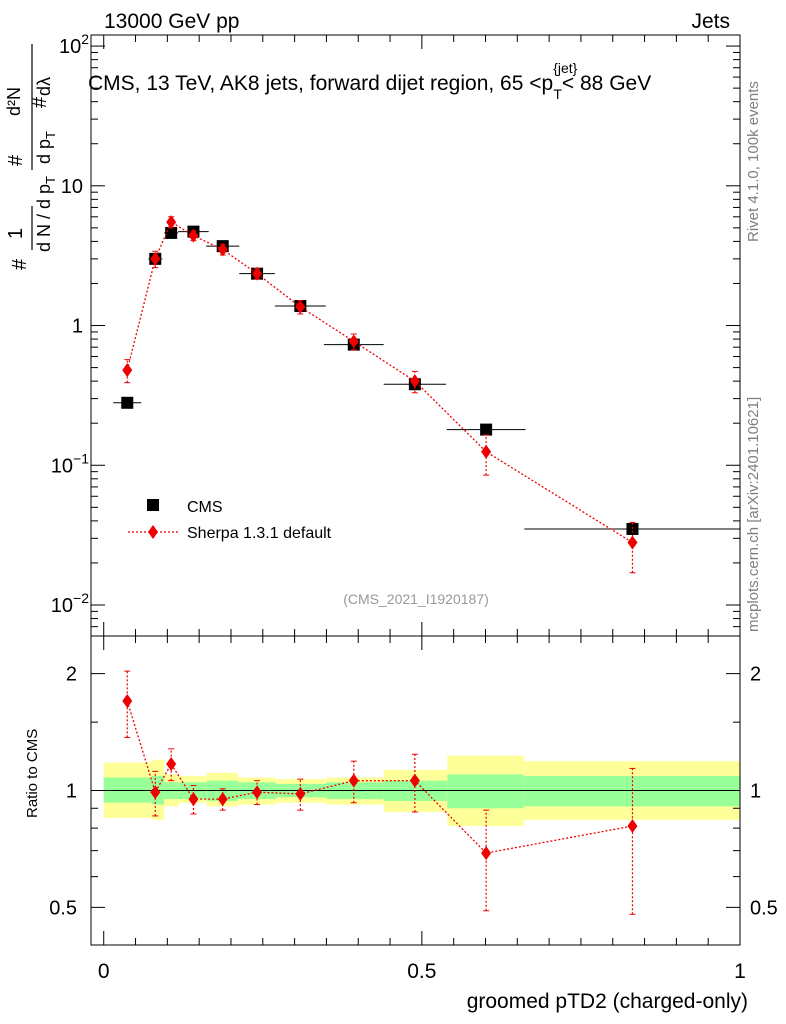  Describe the element at coordinates (753, 161) in the screenshot. I see `rivet-side-label: Rivet 4.1.0, 100k events` at that location.